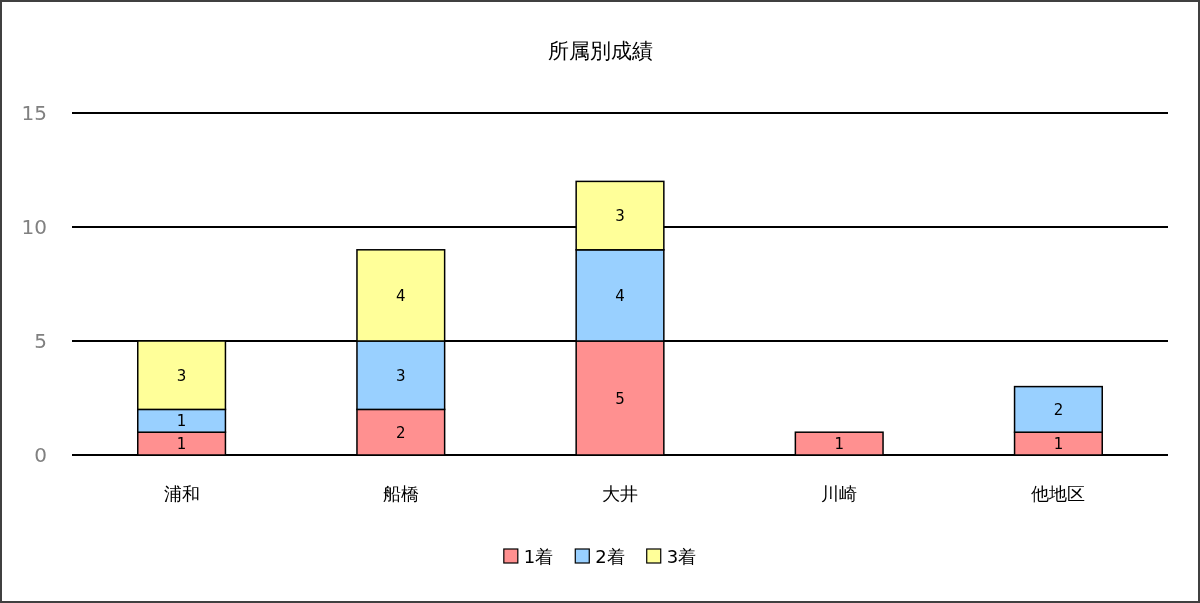  Describe the element at coordinates (681, 556) in the screenshot. I see `legend-label: 3着` at that location.